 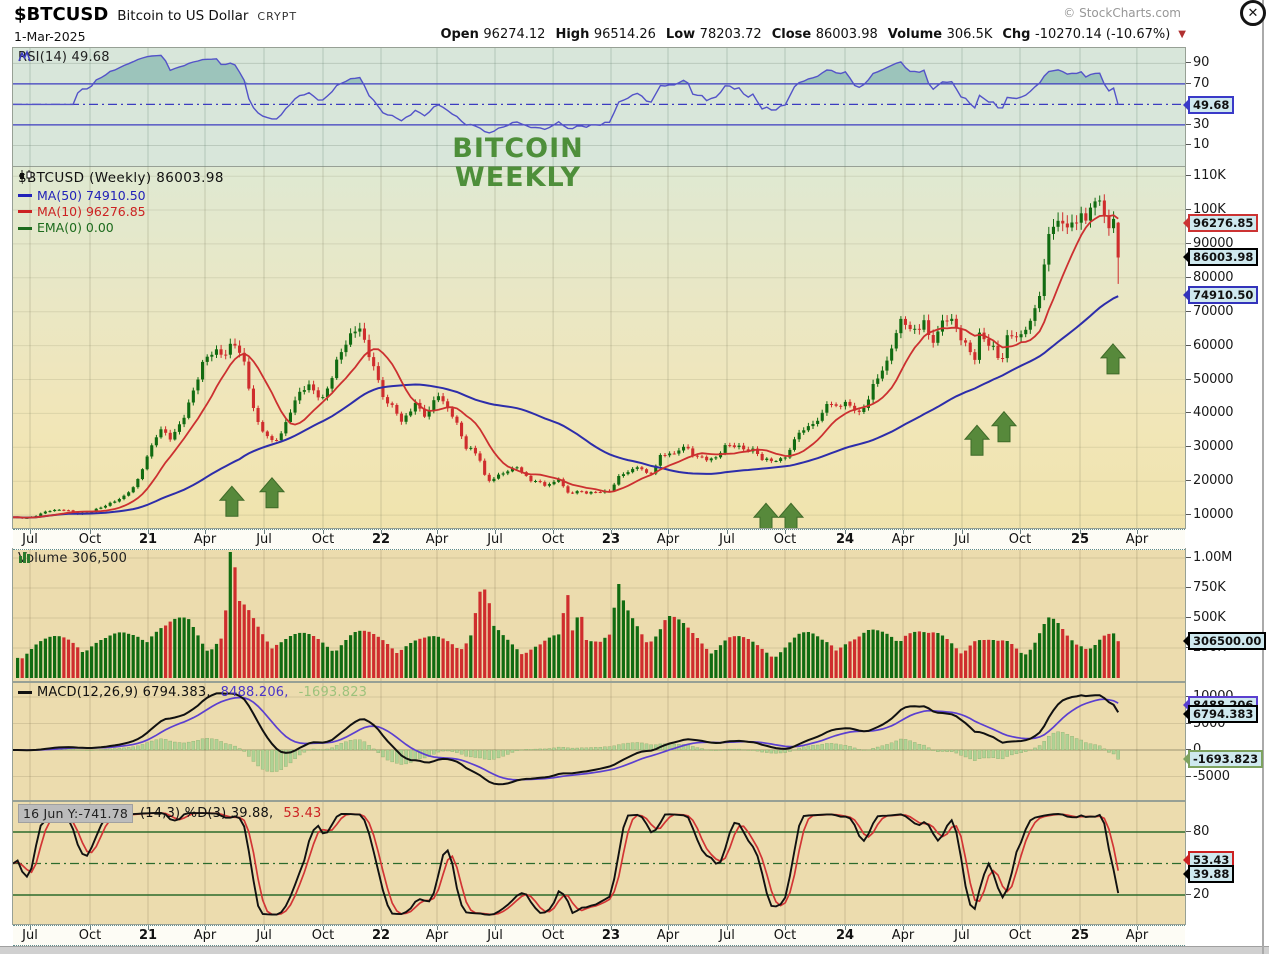 I want to click on quote-chg: Chg -10270.14 (-10.67%), so click(x=1086, y=34).